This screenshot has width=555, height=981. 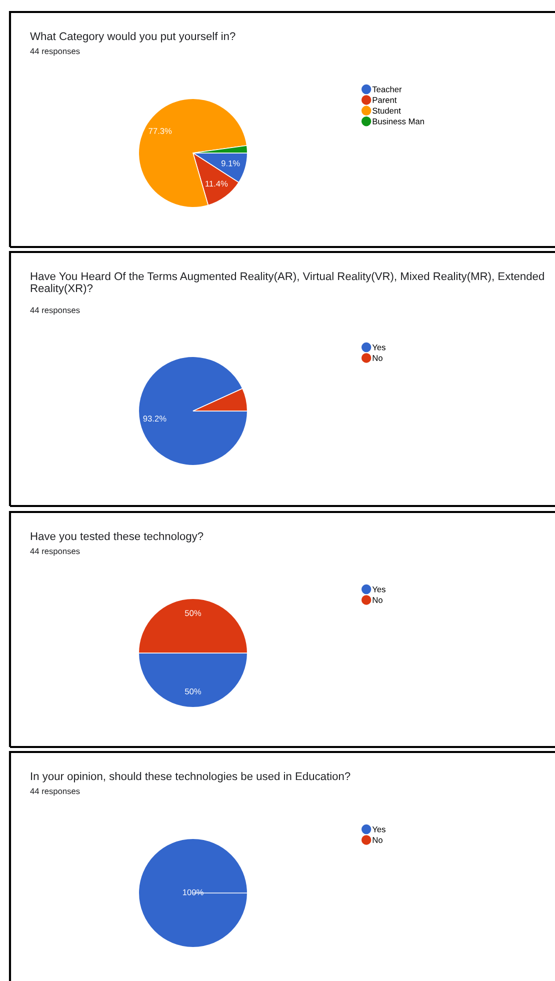 What do you see at coordinates (193, 892) in the screenshot?
I see `data-label: 100%` at bounding box center [193, 892].